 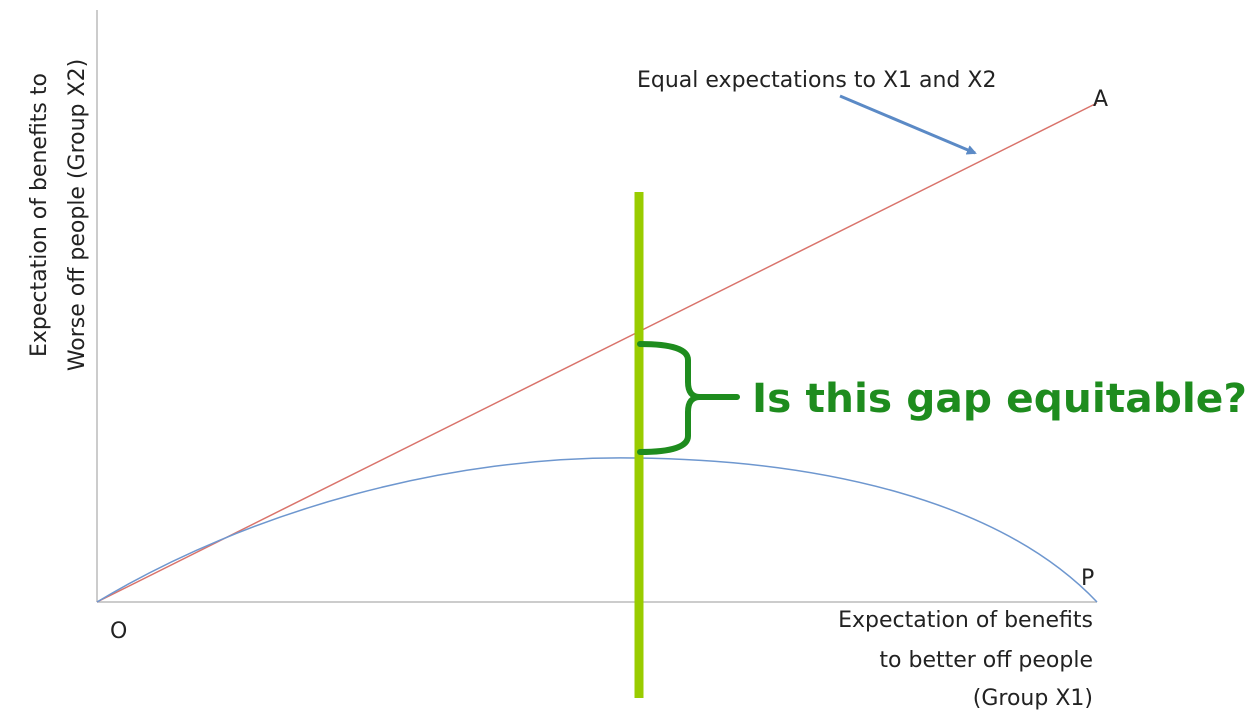 I want to click on origin-label: O, so click(x=118, y=631).